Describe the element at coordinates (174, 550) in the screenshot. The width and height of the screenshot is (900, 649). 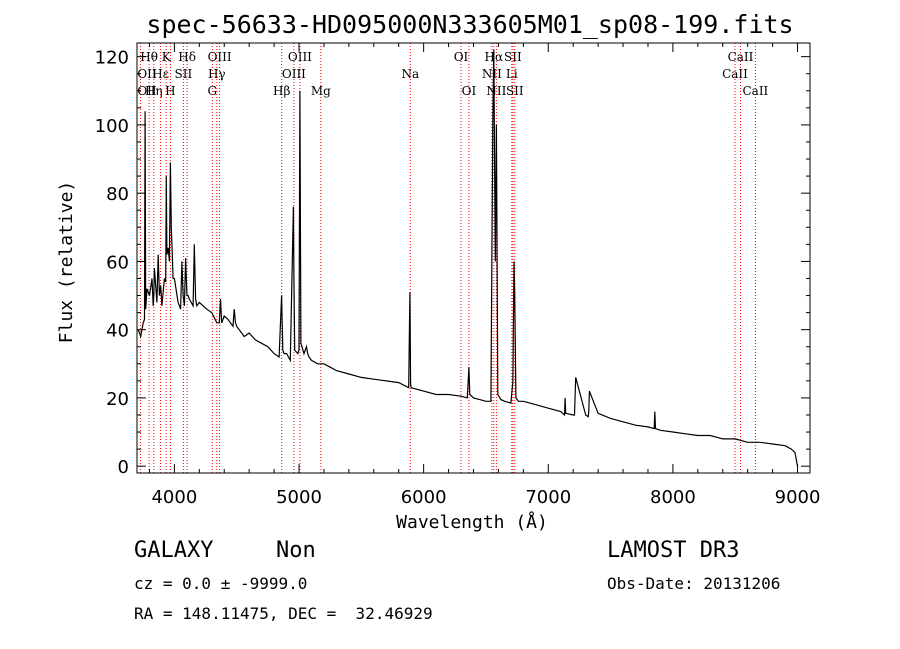
I see `object-class: GALAXY` at that location.